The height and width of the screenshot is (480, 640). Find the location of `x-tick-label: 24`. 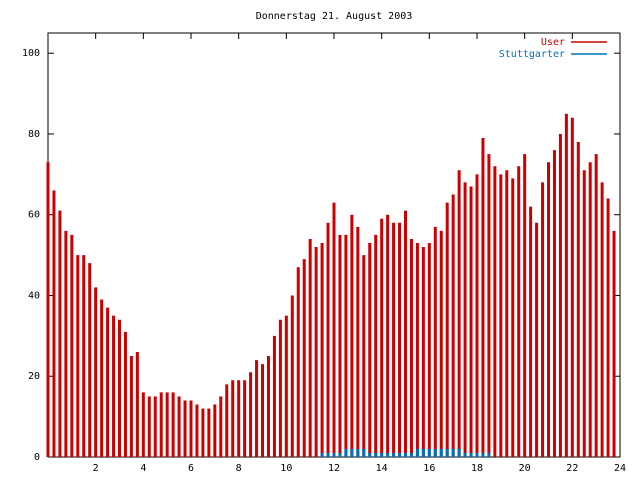

x-tick-label: 24 is located at coordinates (620, 468).